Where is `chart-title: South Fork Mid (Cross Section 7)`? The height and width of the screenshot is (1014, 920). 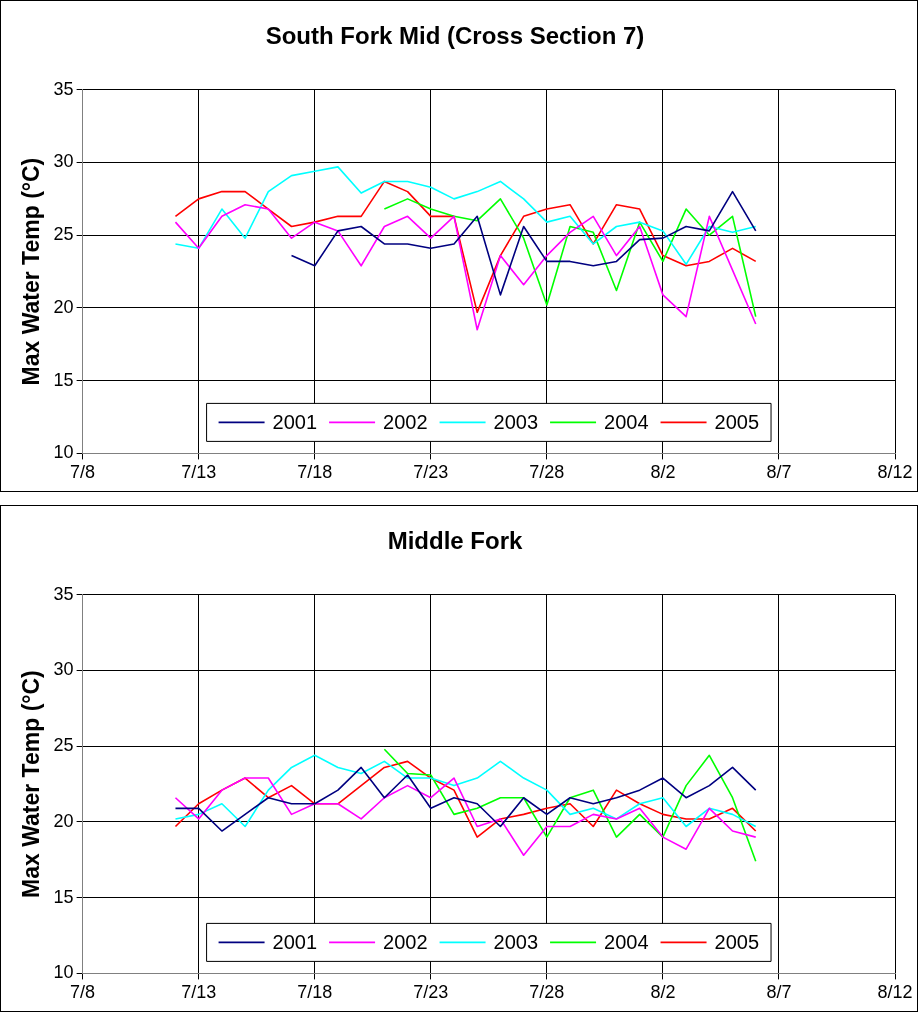
chart-title: South Fork Mid (Cross Section 7) is located at coordinates (455, 36).